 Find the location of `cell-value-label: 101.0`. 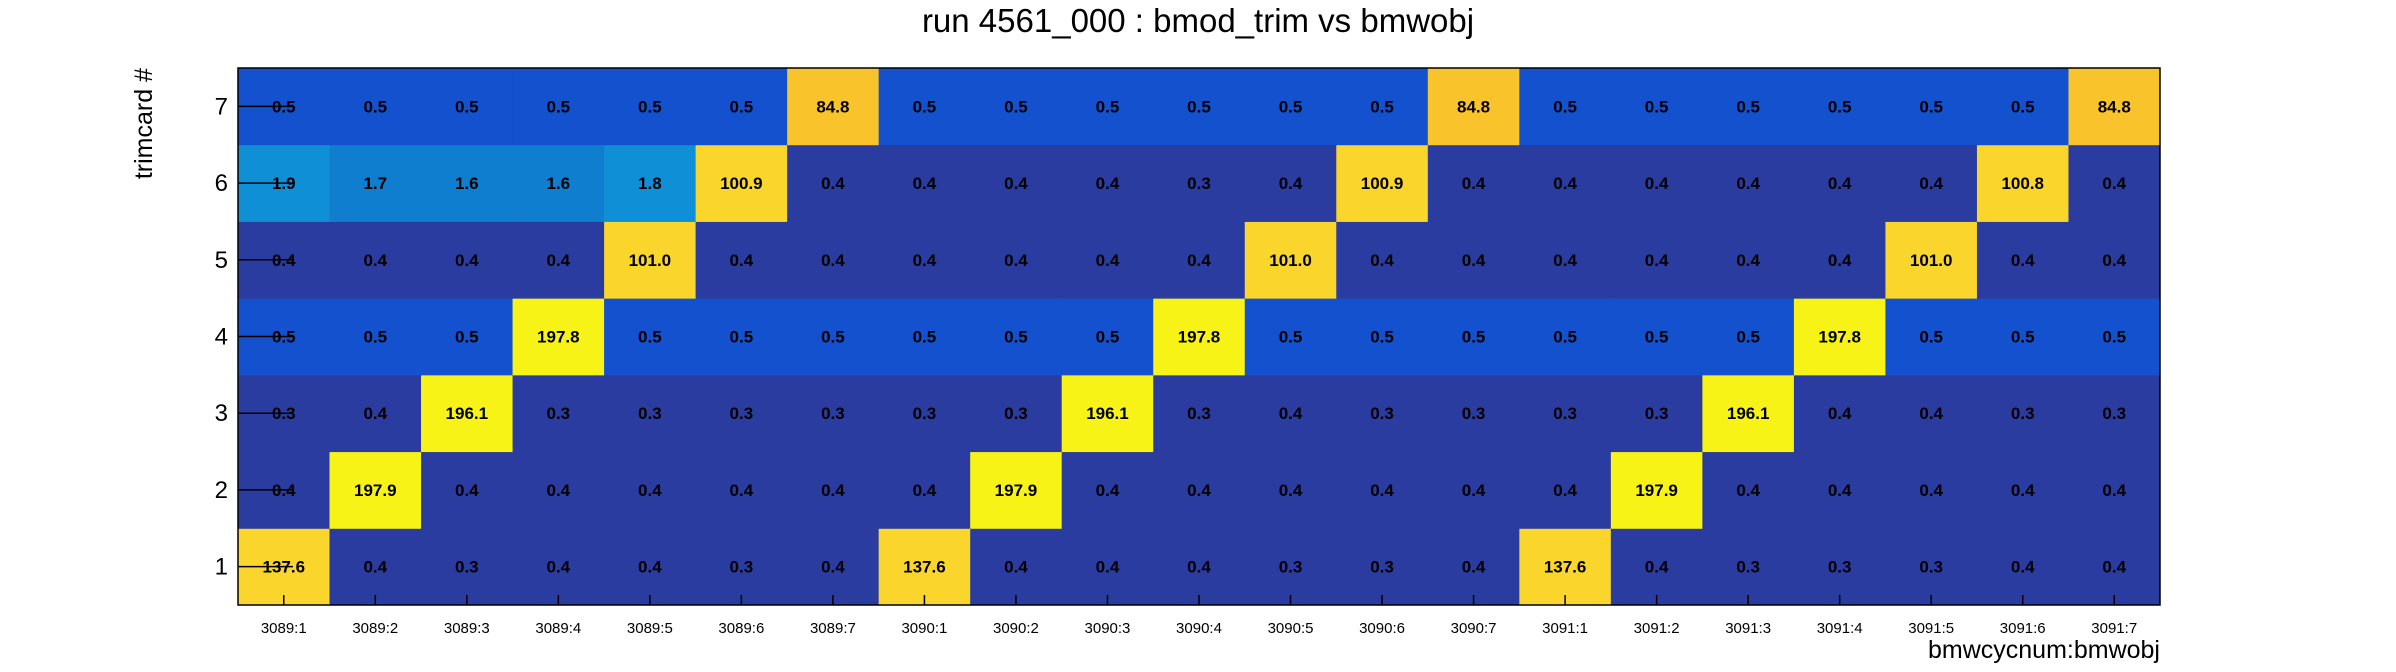

cell-value-label: 101.0 is located at coordinates (1931, 260).